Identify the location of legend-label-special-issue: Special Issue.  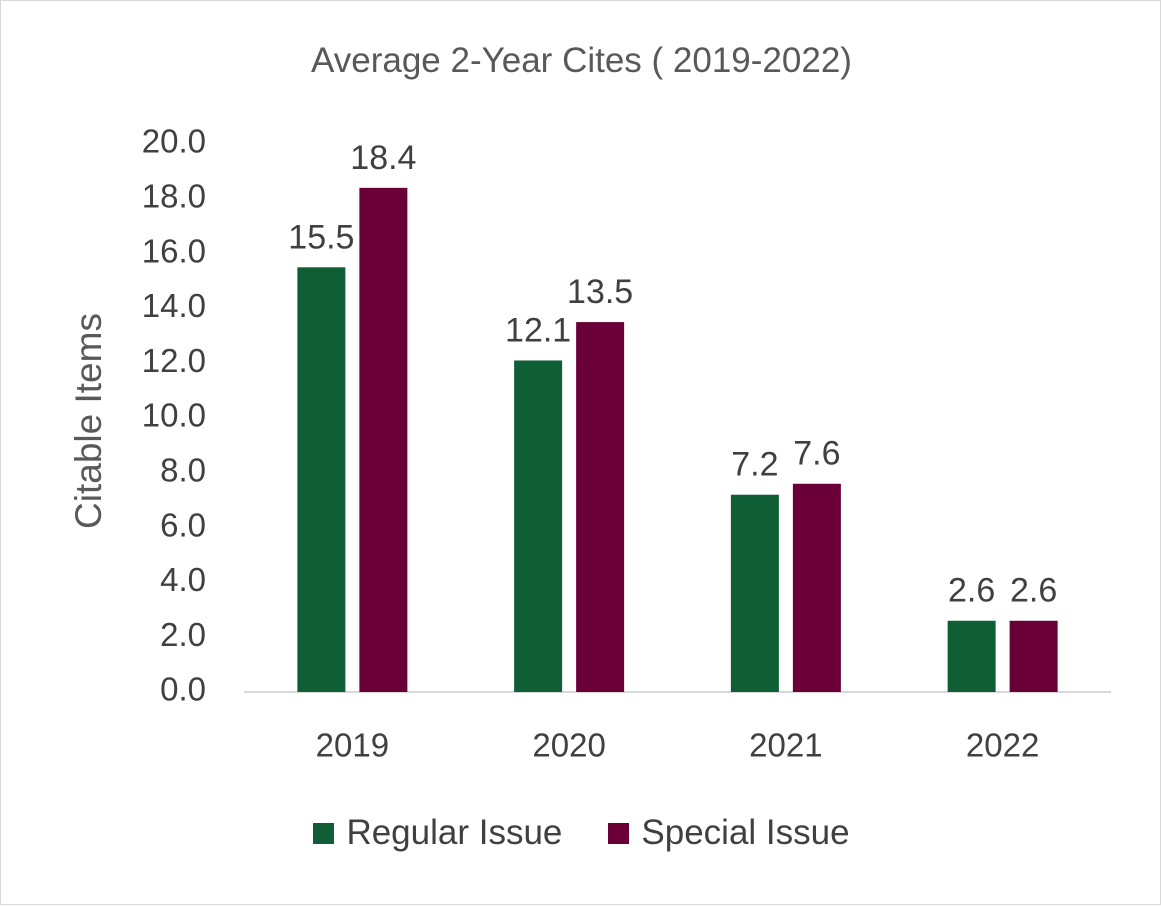
(745, 832).